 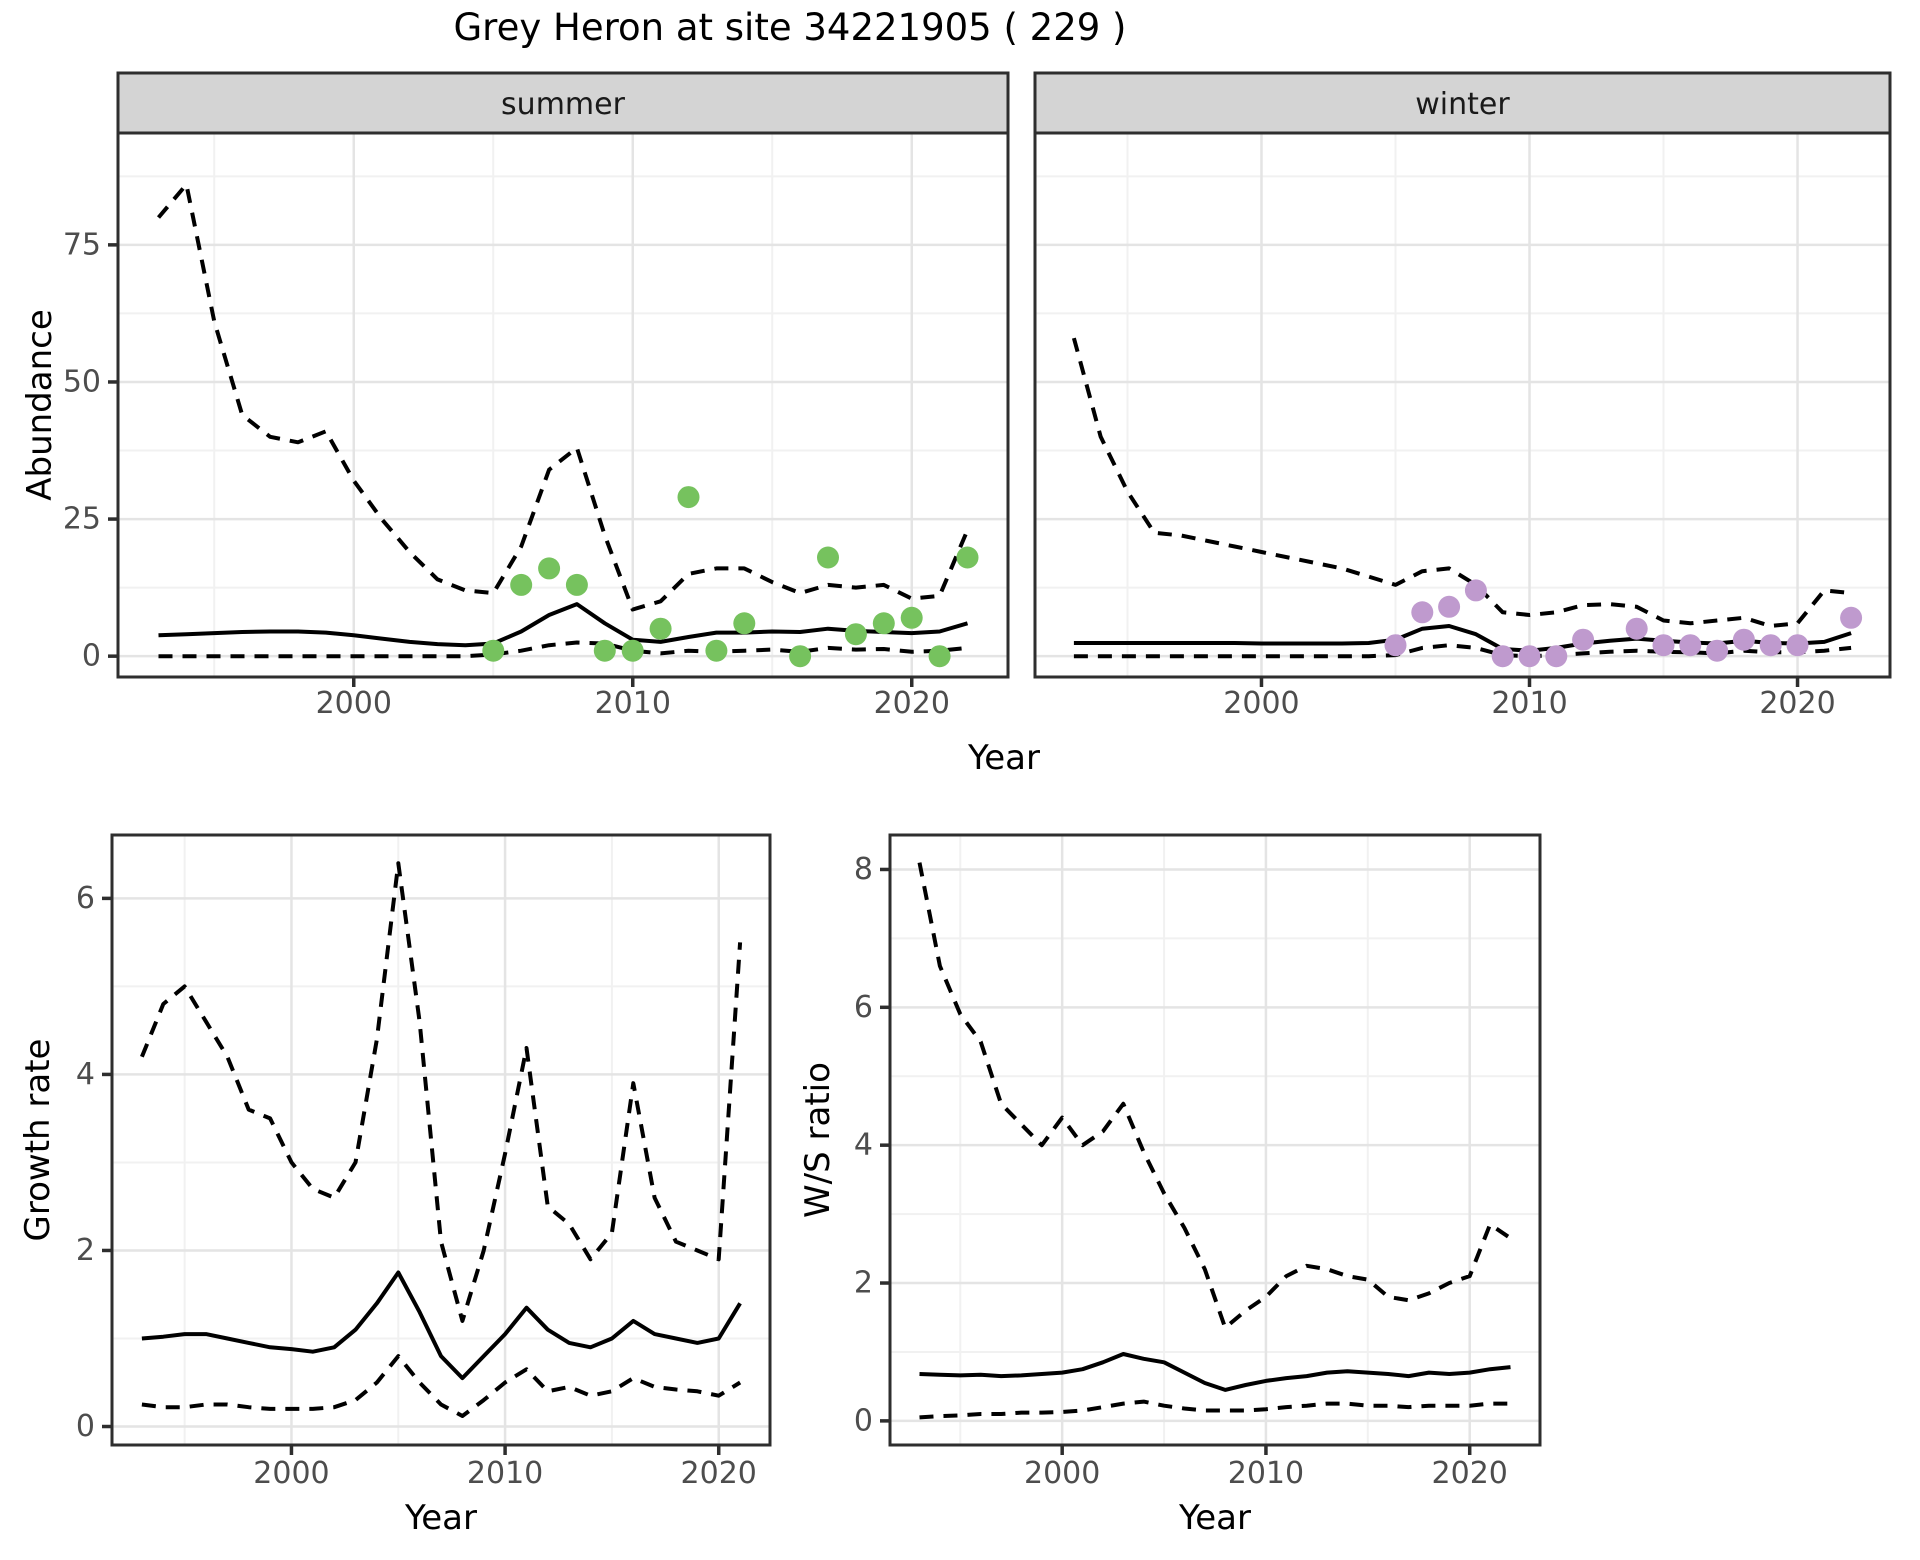 What do you see at coordinates (40, 405) in the screenshot?
I see `y-axis-label-abundance: Abundance` at bounding box center [40, 405].